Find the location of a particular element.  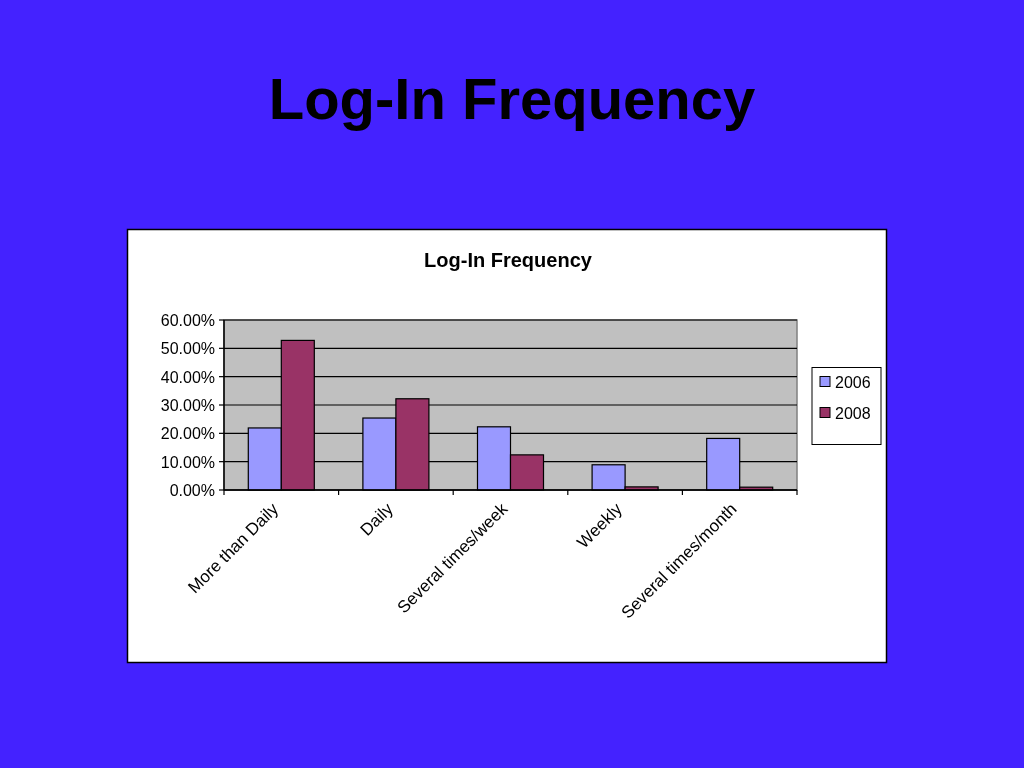

y-tick-label: 10.00% is located at coordinates (187, 462).